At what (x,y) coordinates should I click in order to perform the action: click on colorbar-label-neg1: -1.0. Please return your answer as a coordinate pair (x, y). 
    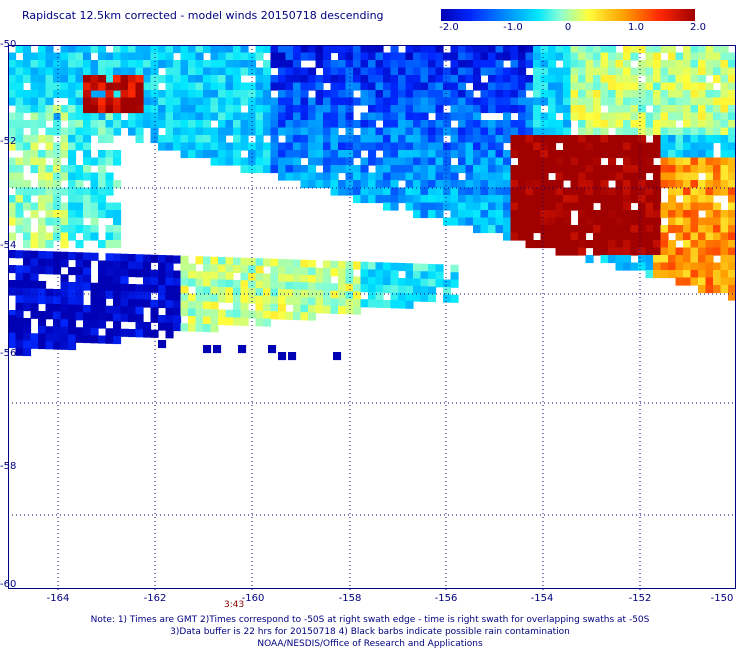
    Looking at the image, I should click on (513, 27).